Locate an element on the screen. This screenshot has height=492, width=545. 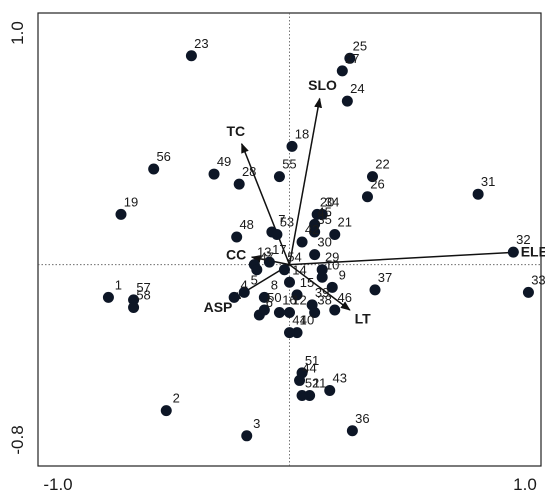
point-label-22: 22 is located at coordinates (382, 164).